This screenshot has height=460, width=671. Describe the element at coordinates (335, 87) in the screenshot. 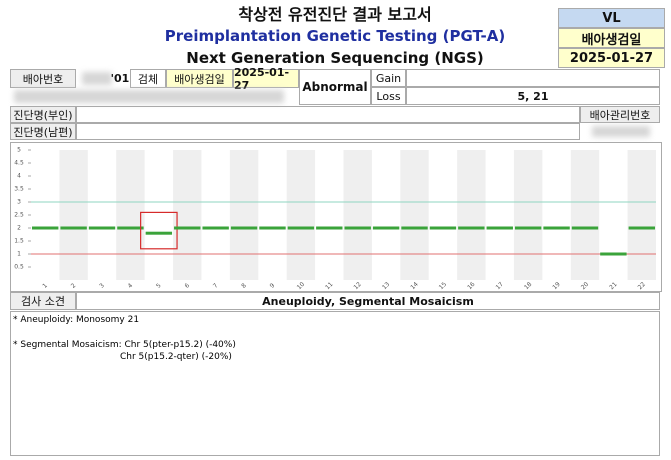

I see `result: Abnormal` at that location.